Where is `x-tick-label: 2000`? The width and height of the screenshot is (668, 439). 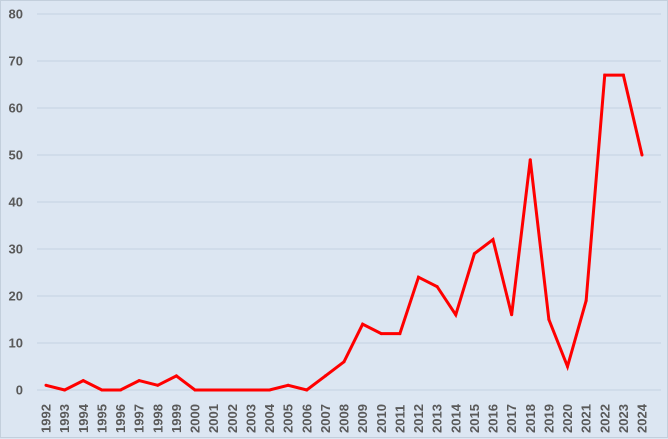
x-tick-label: 2000 is located at coordinates (195, 418).